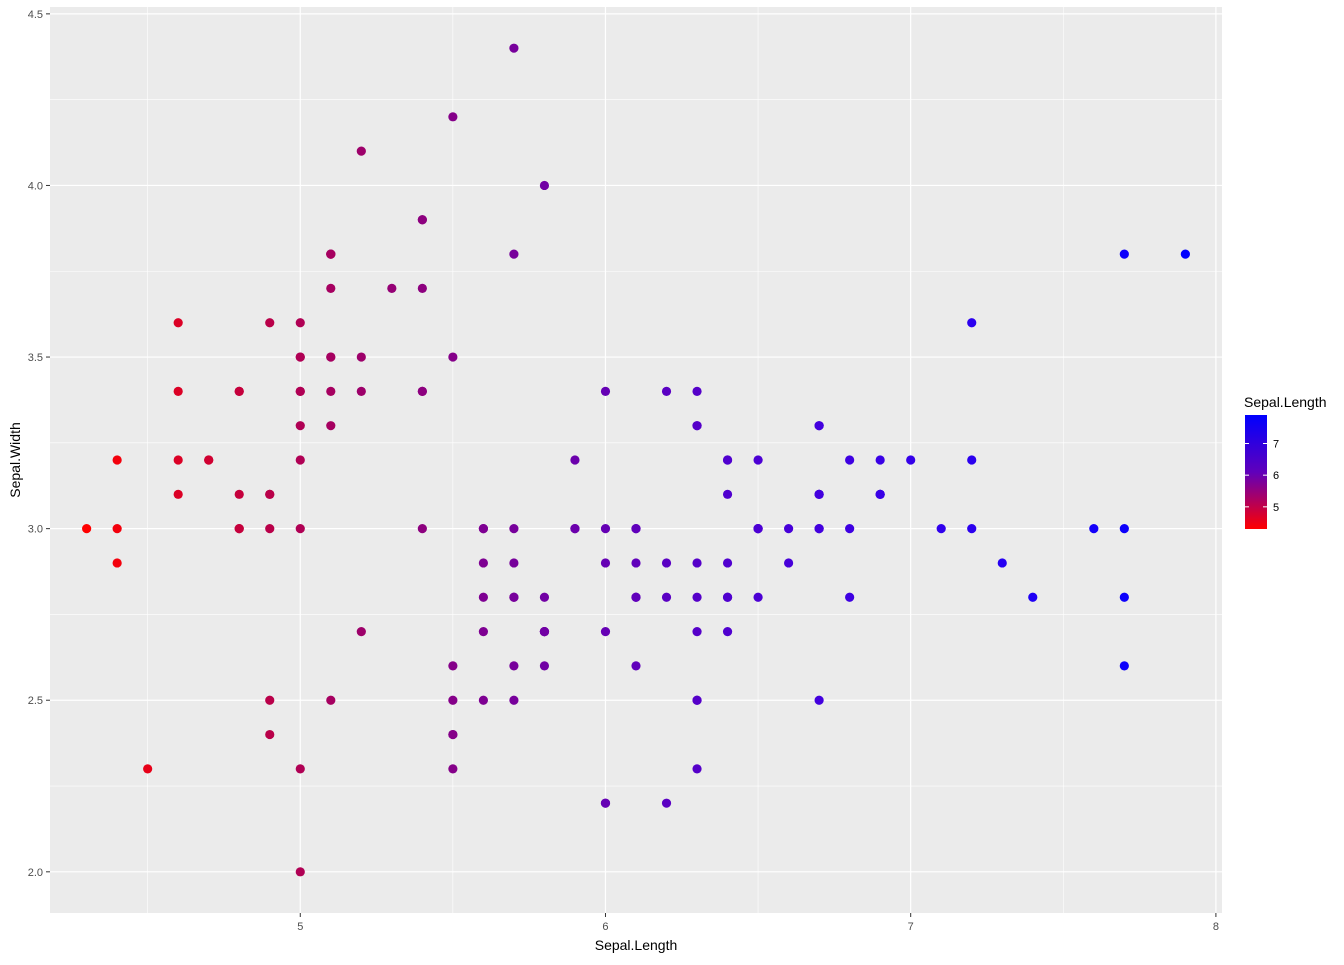 This screenshot has height=965, width=1344. Describe the element at coordinates (35, 530) in the screenshot. I see `y-tick-label: 3.0` at that location.